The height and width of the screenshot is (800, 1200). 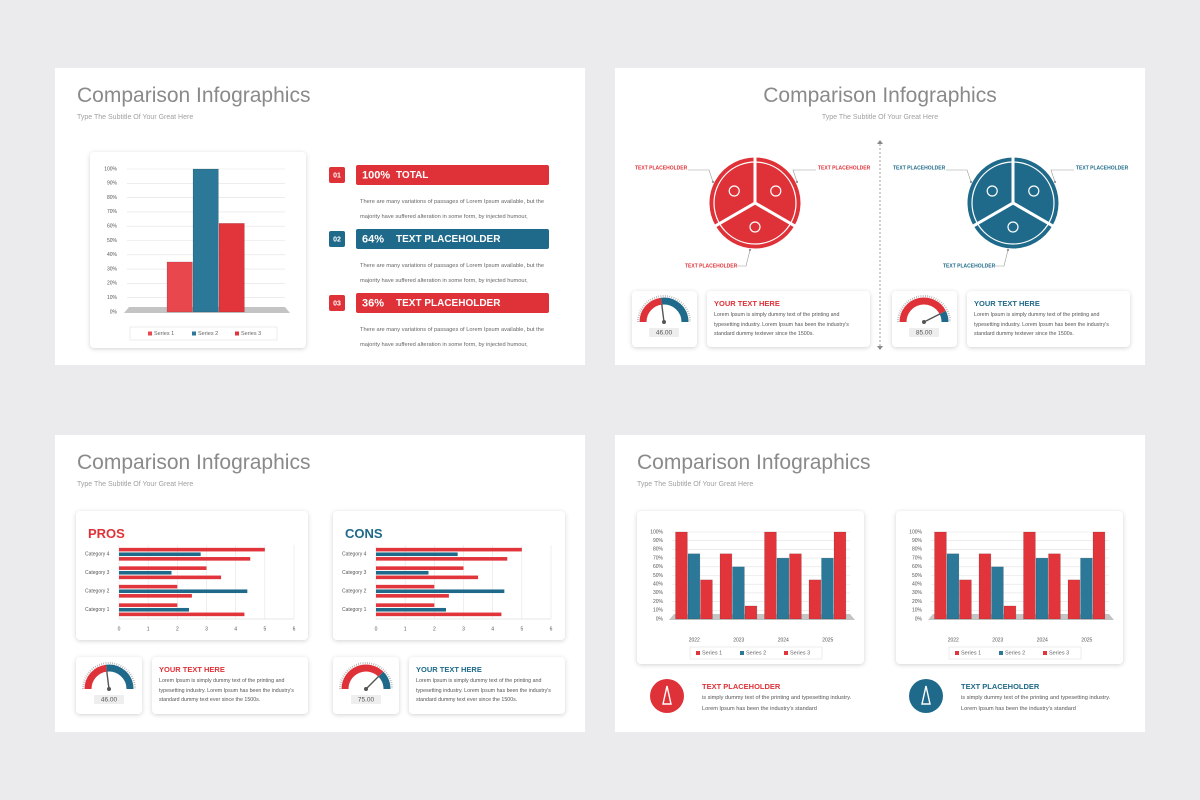 I want to click on legend-label: Series 3, so click(x=800, y=653).